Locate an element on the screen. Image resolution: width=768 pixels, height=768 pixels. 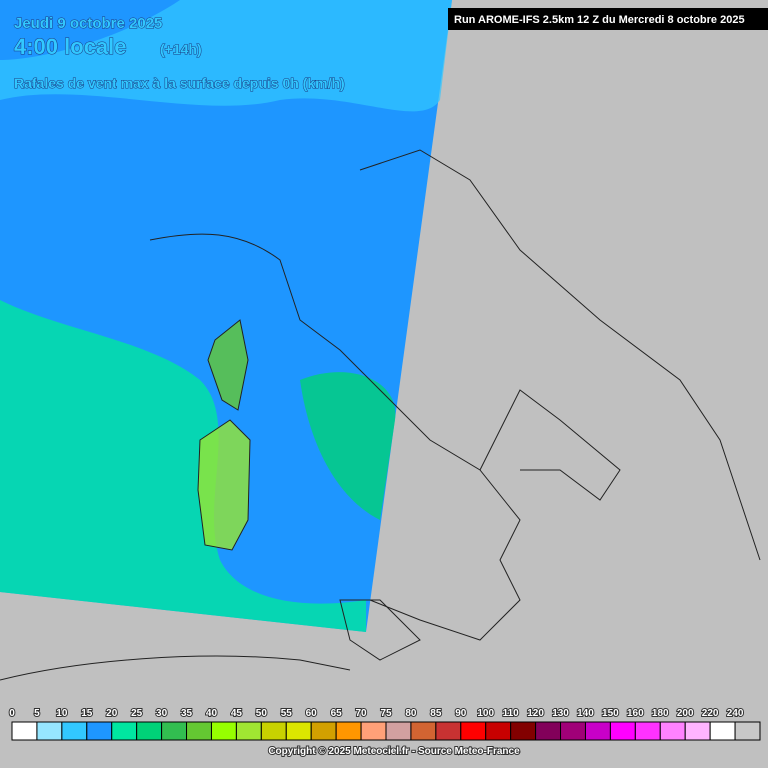
legend-label: 25 is located at coordinates (137, 713).